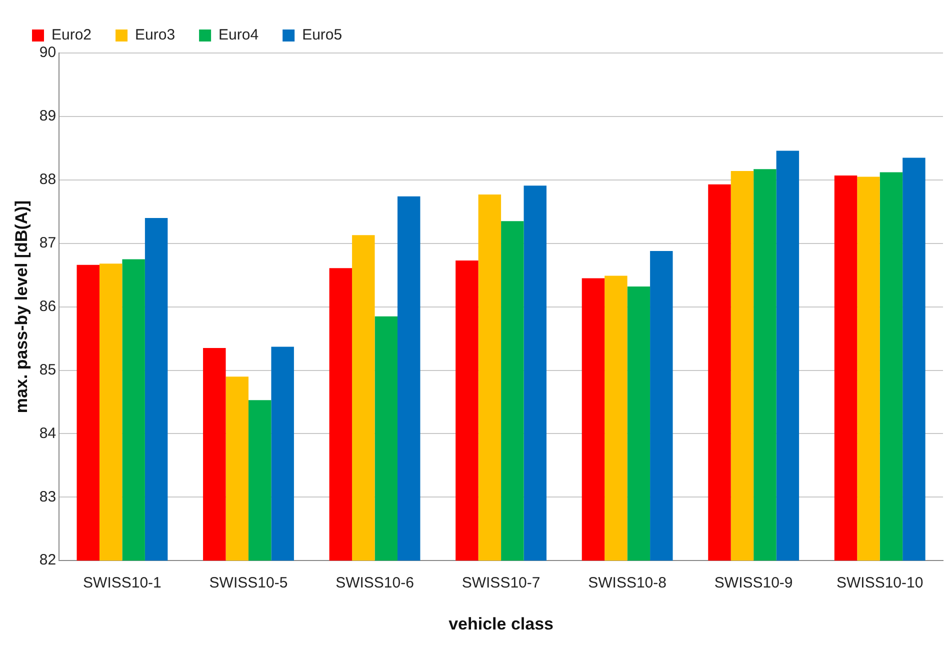 This screenshot has width=949, height=645. Describe the element at coordinates (880, 583) in the screenshot. I see `x-tick-label: SWISS10-10` at that location.